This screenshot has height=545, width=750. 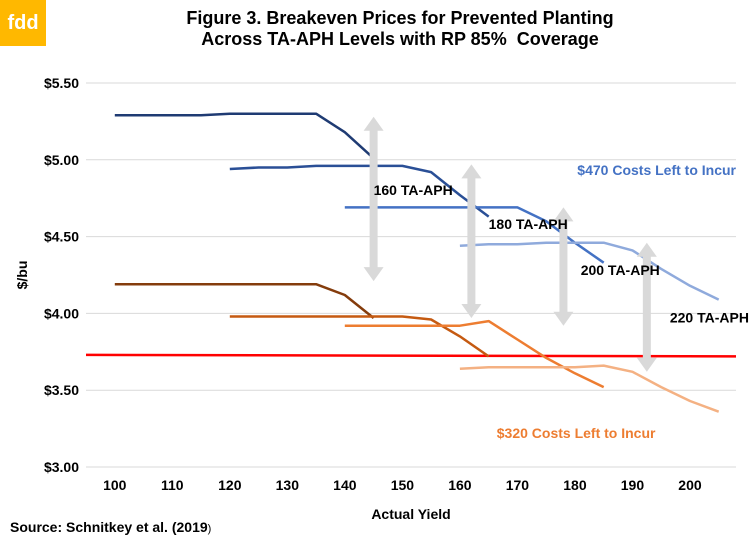 I want to click on x-tick-label-0: 100, so click(x=115, y=485).